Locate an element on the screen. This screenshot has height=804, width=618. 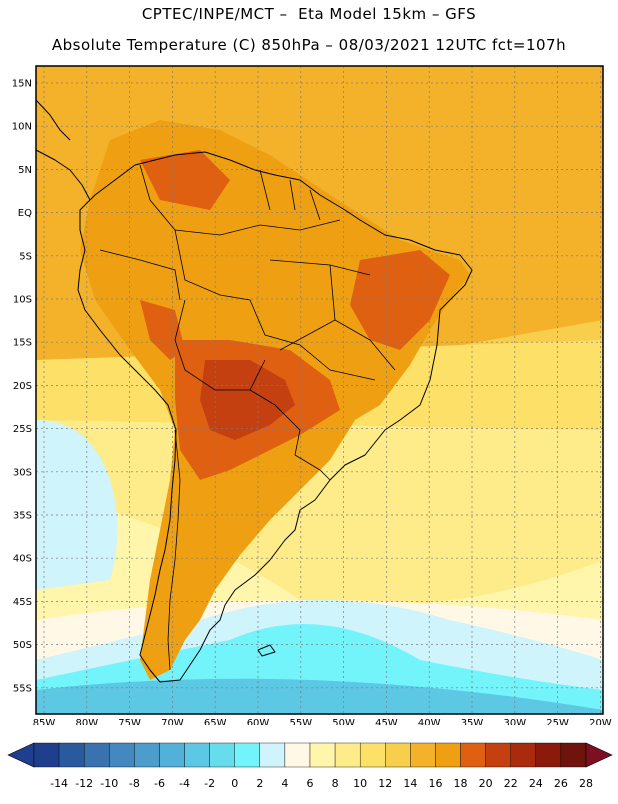
lat-label: 50S is located at coordinates (22, 645).